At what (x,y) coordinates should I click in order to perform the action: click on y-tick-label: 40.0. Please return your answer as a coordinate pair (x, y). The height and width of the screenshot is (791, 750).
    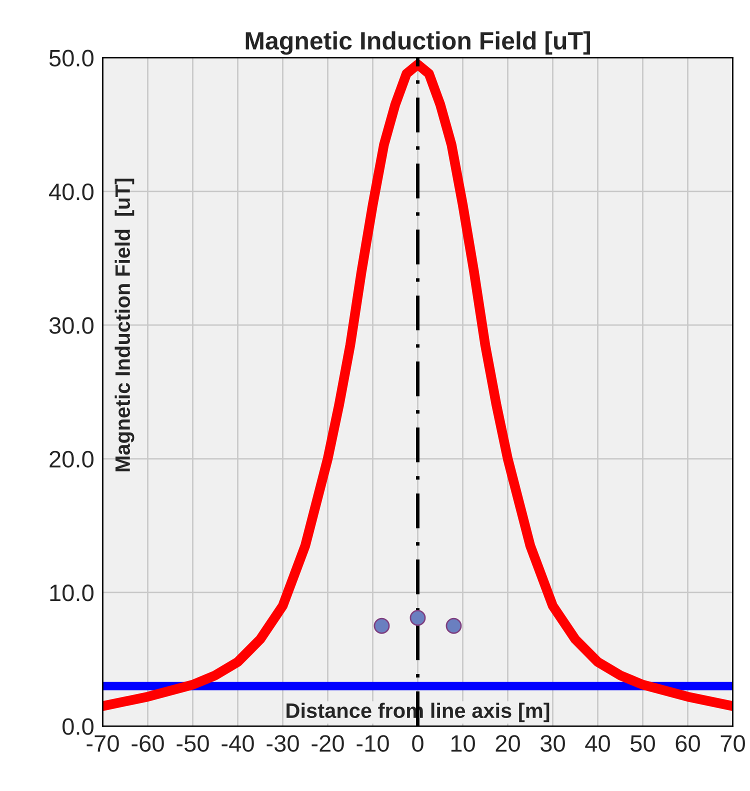
    Looking at the image, I should click on (71, 191).